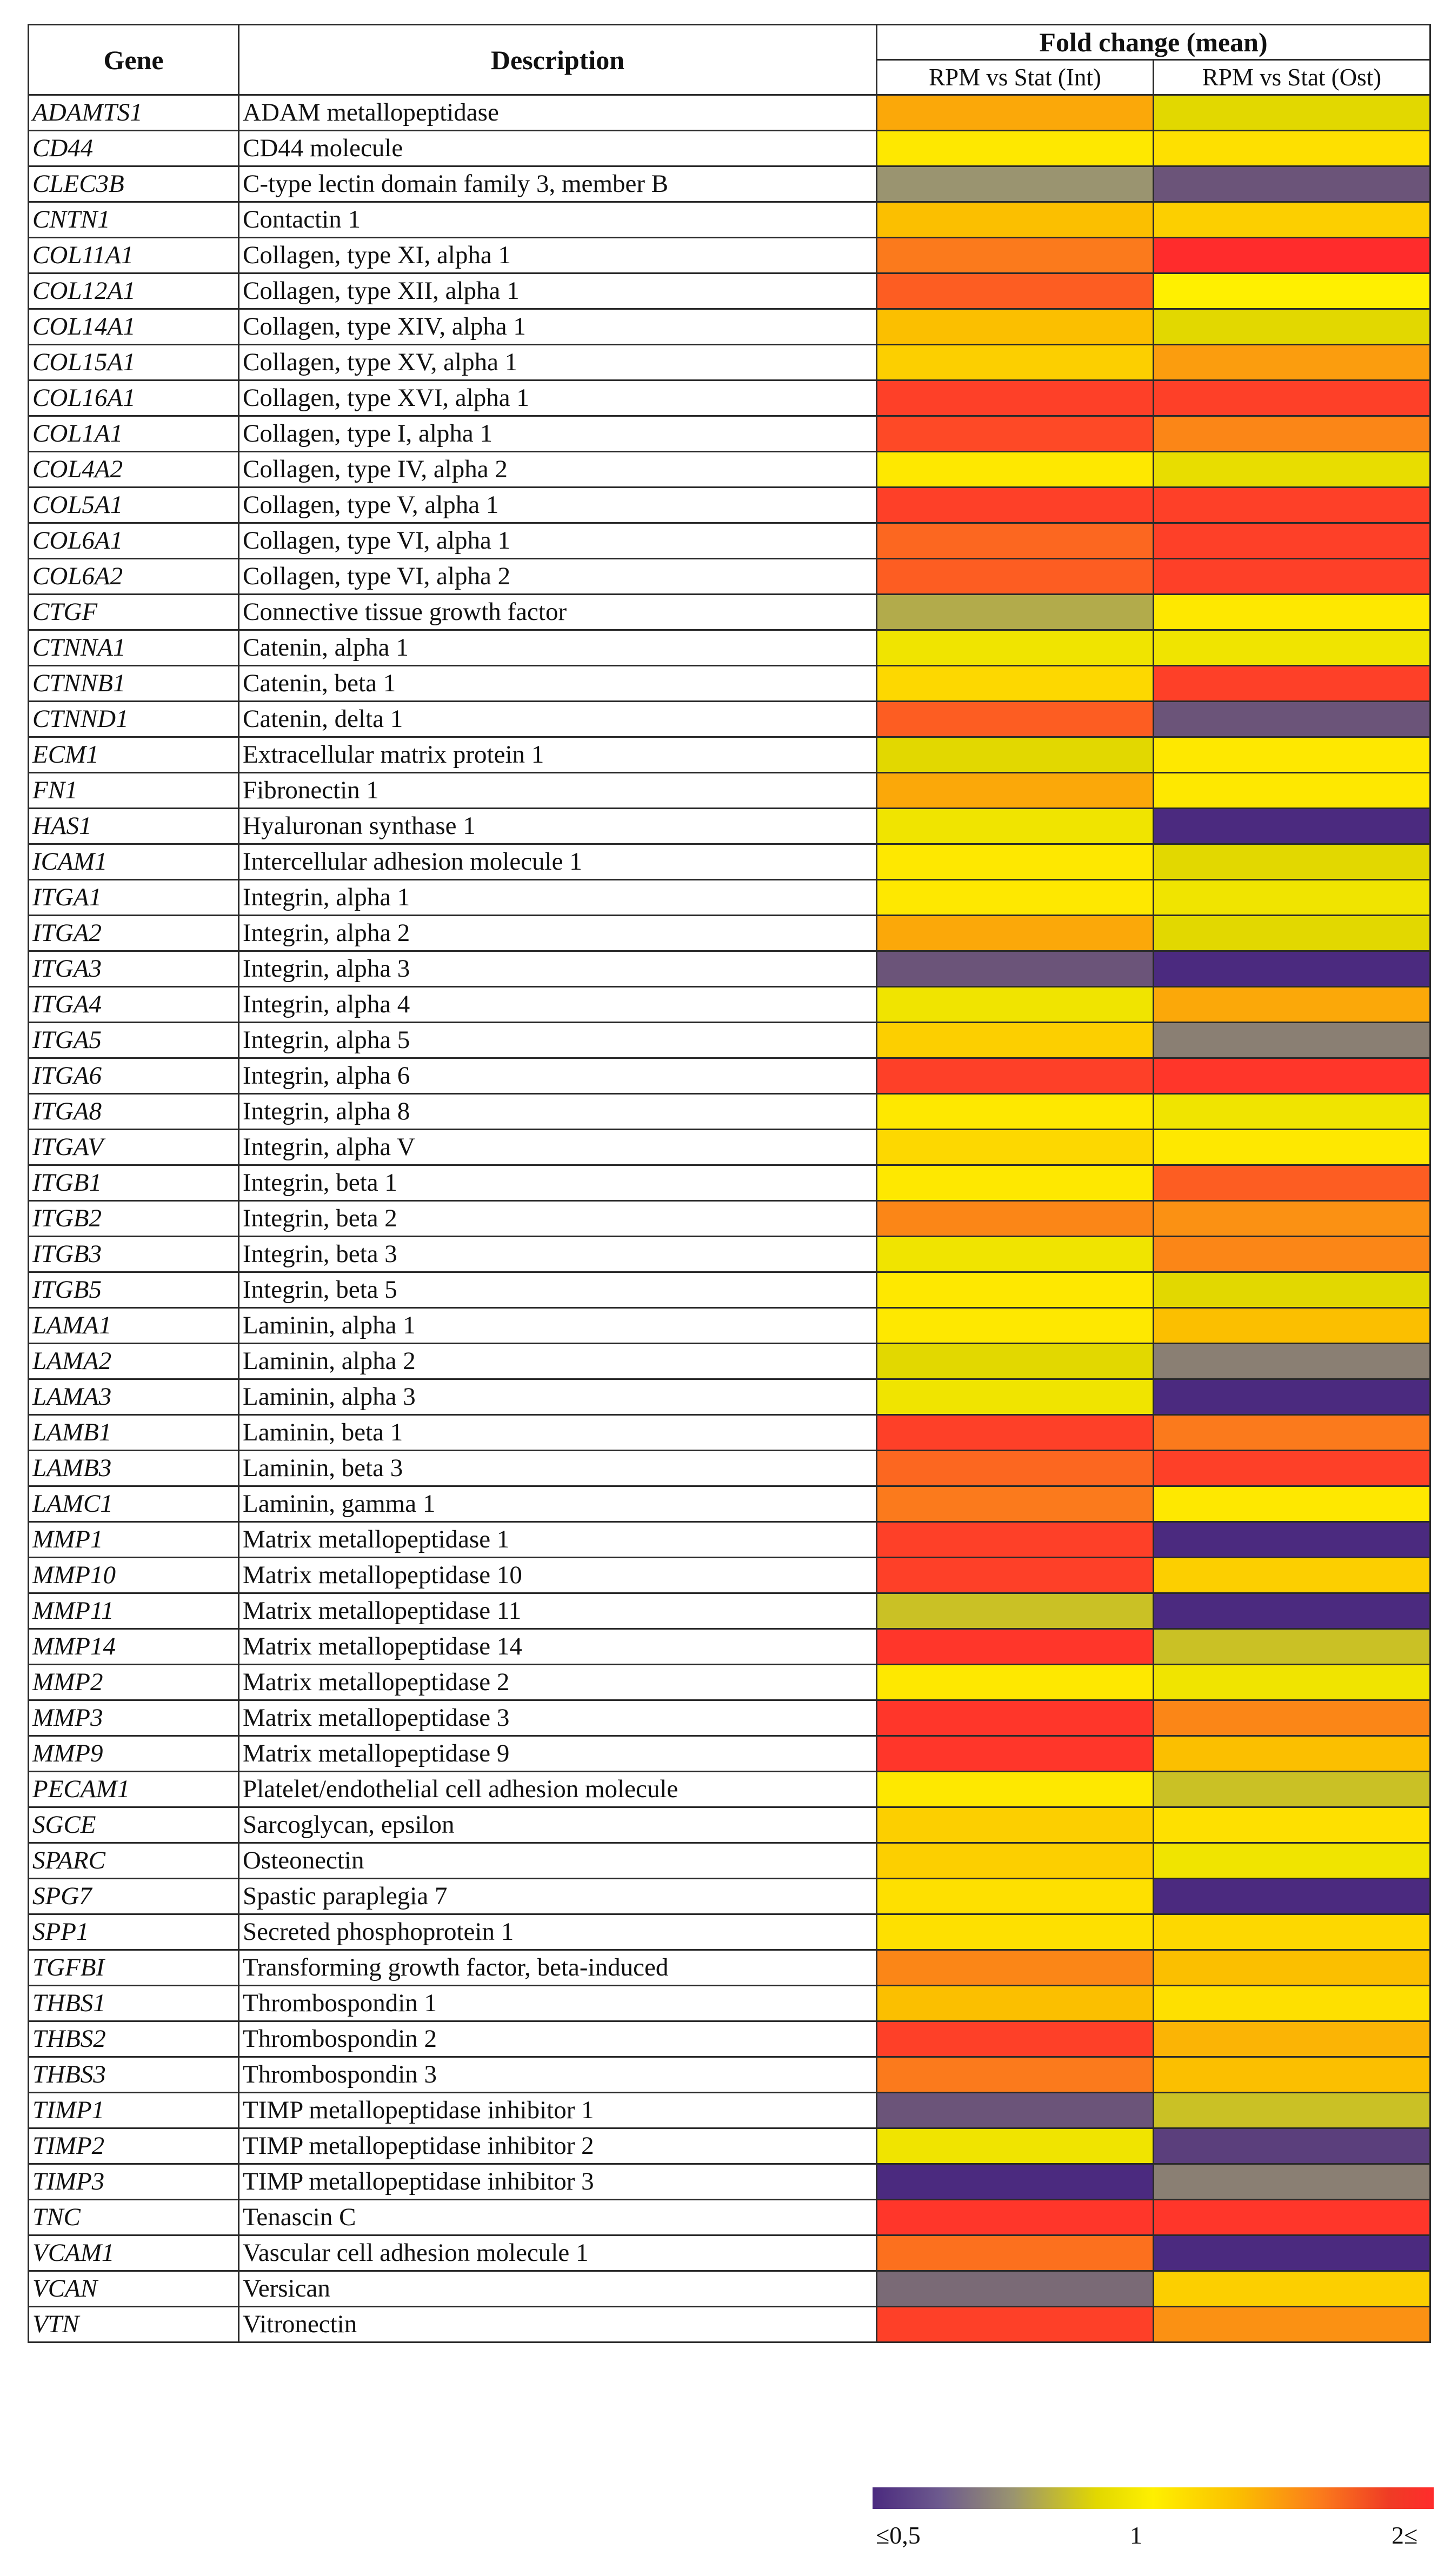  I want to click on table-row: VCAN Versican, so click(730, 2288).